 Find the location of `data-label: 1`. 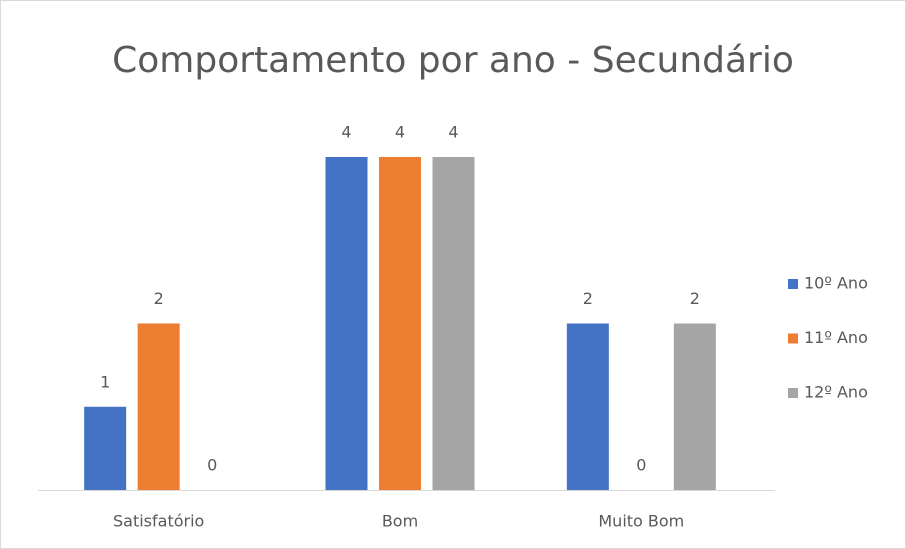

data-label: 1 is located at coordinates (105, 381).